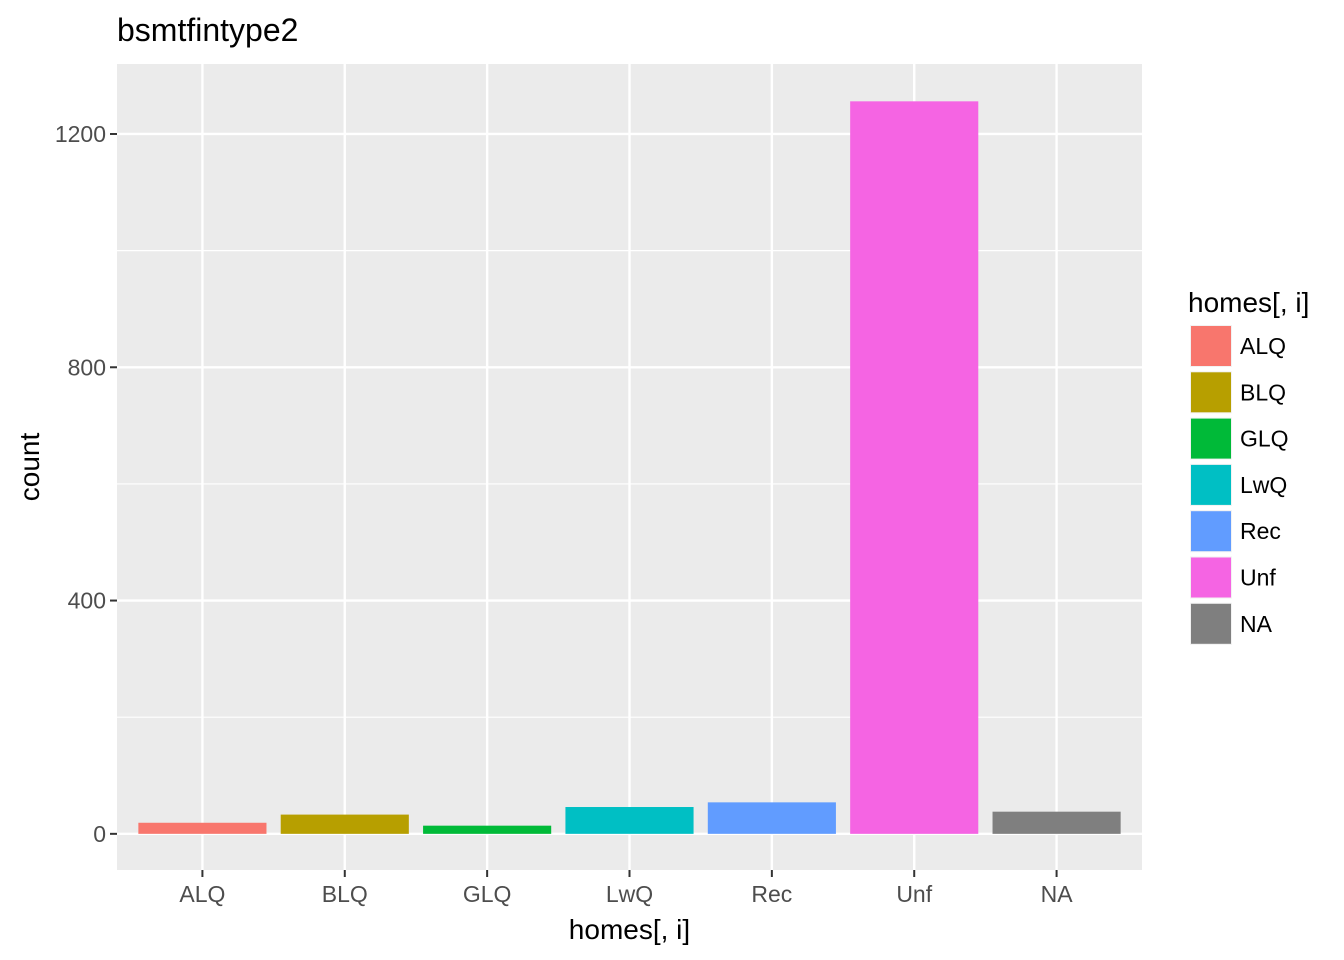  What do you see at coordinates (207, 30) in the screenshot?
I see `chart-title: bsmtfintype2` at bounding box center [207, 30].